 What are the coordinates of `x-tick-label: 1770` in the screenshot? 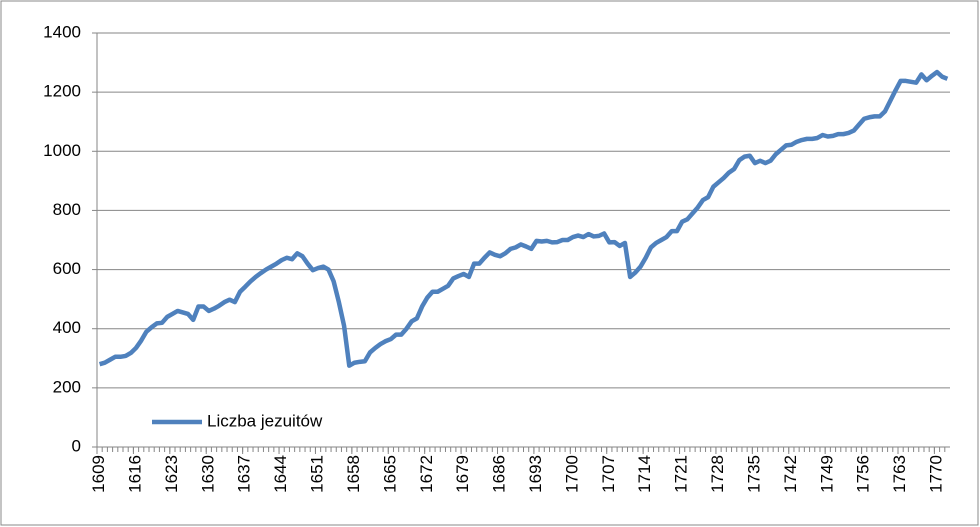 It's located at (935, 474).